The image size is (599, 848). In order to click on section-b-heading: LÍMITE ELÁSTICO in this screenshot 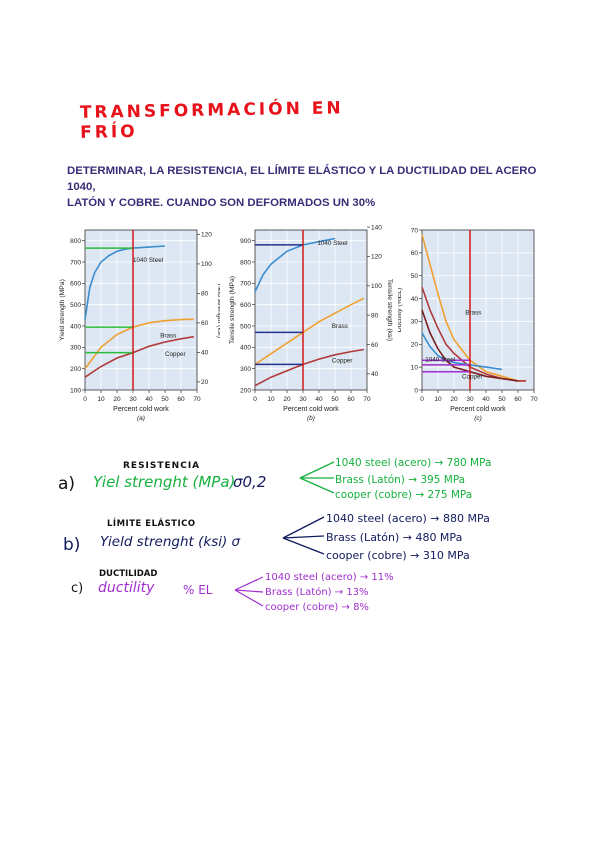, I will do `click(151, 524)`.